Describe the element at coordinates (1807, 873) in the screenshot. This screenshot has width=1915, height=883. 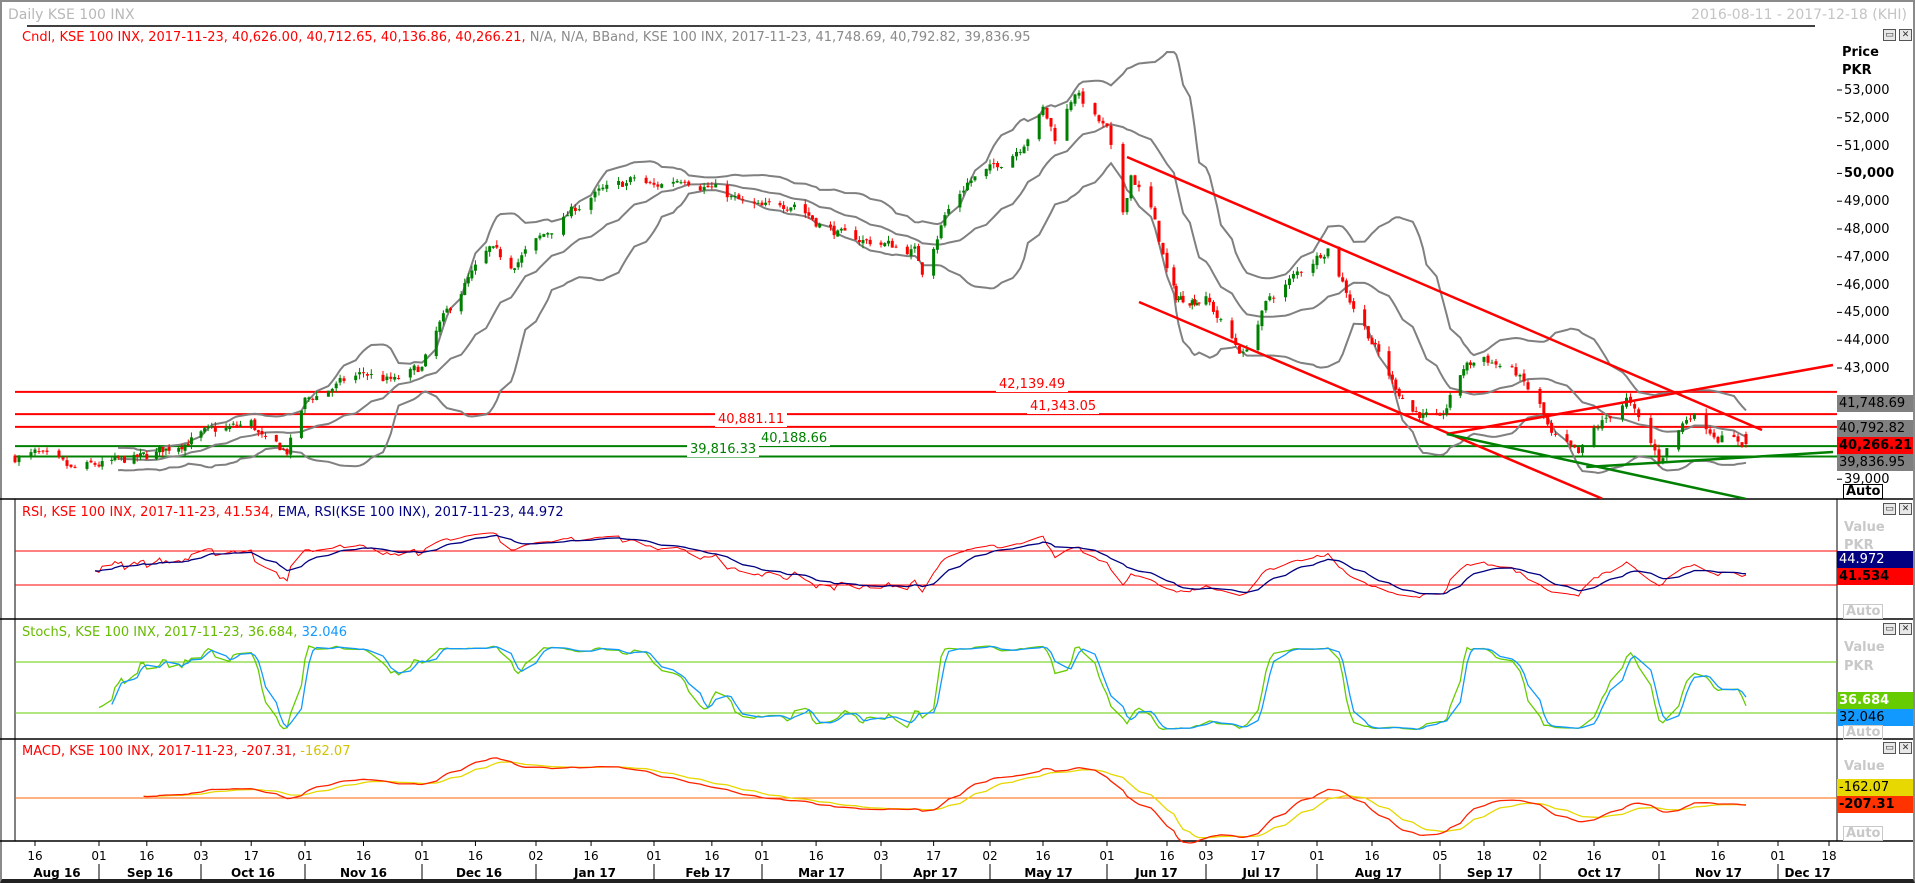
I see `month-label: Dec 17` at that location.